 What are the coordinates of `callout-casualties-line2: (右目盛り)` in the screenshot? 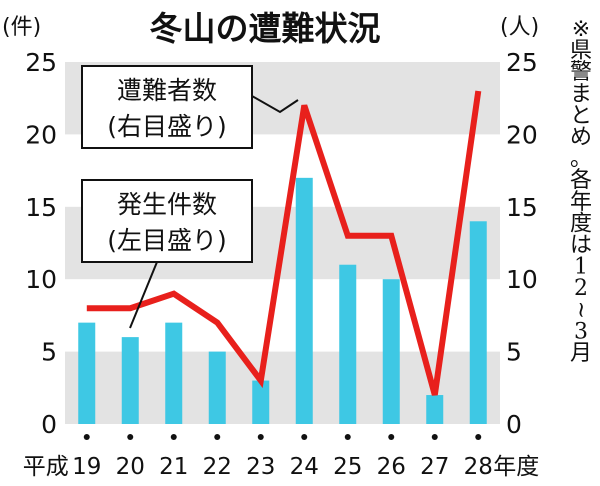 It's located at (167, 126).